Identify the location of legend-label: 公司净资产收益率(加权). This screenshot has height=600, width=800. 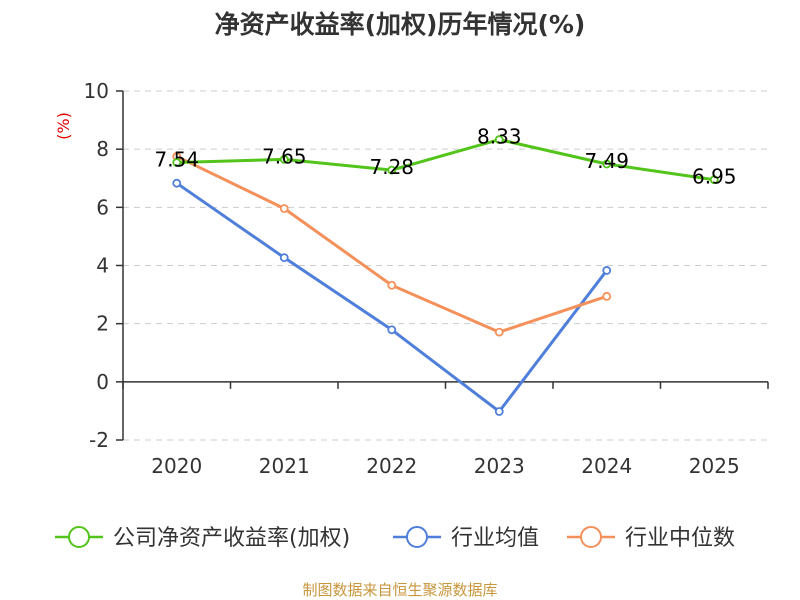
(231, 538).